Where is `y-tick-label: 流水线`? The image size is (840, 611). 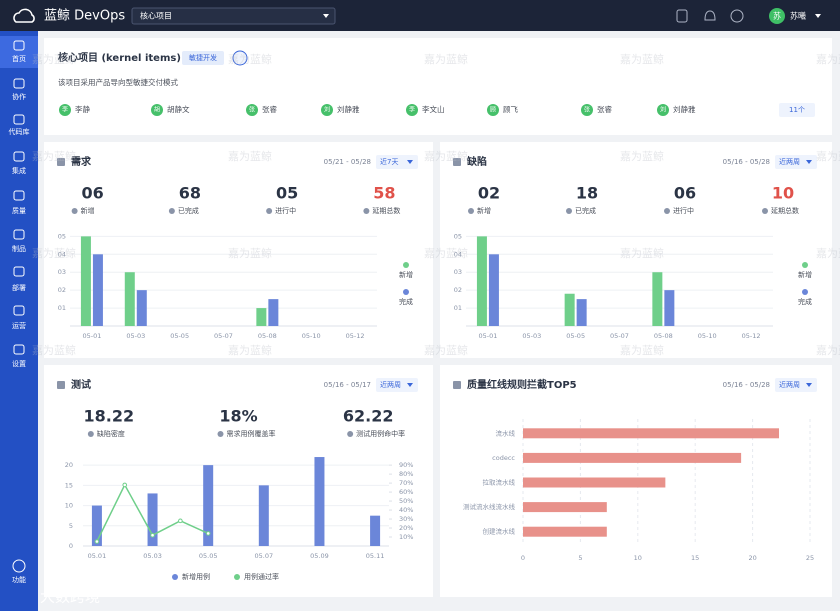
y-tick-label: 流水线 is located at coordinates (506, 432).